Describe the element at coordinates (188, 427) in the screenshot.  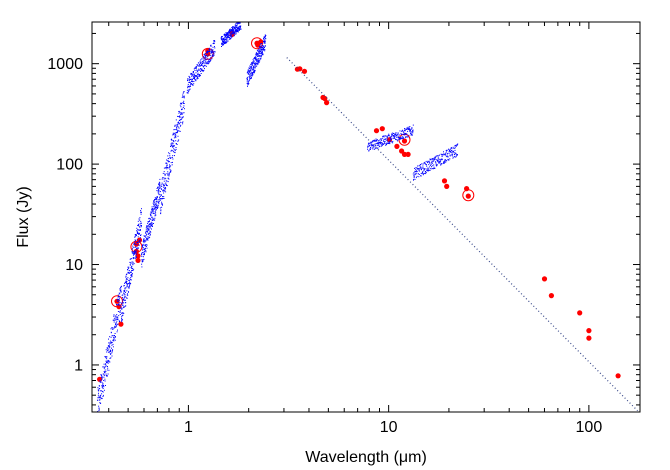
I see `x-tick-label: 1` at that location.